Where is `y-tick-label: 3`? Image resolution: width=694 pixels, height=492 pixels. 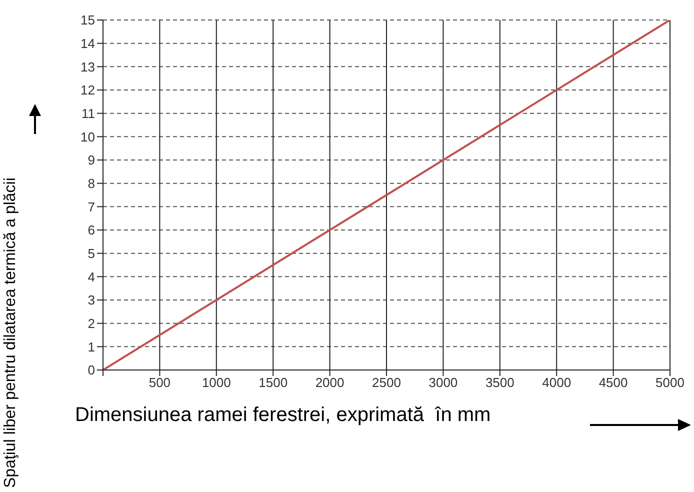
y-tick-label: 3 is located at coordinates (91, 300).